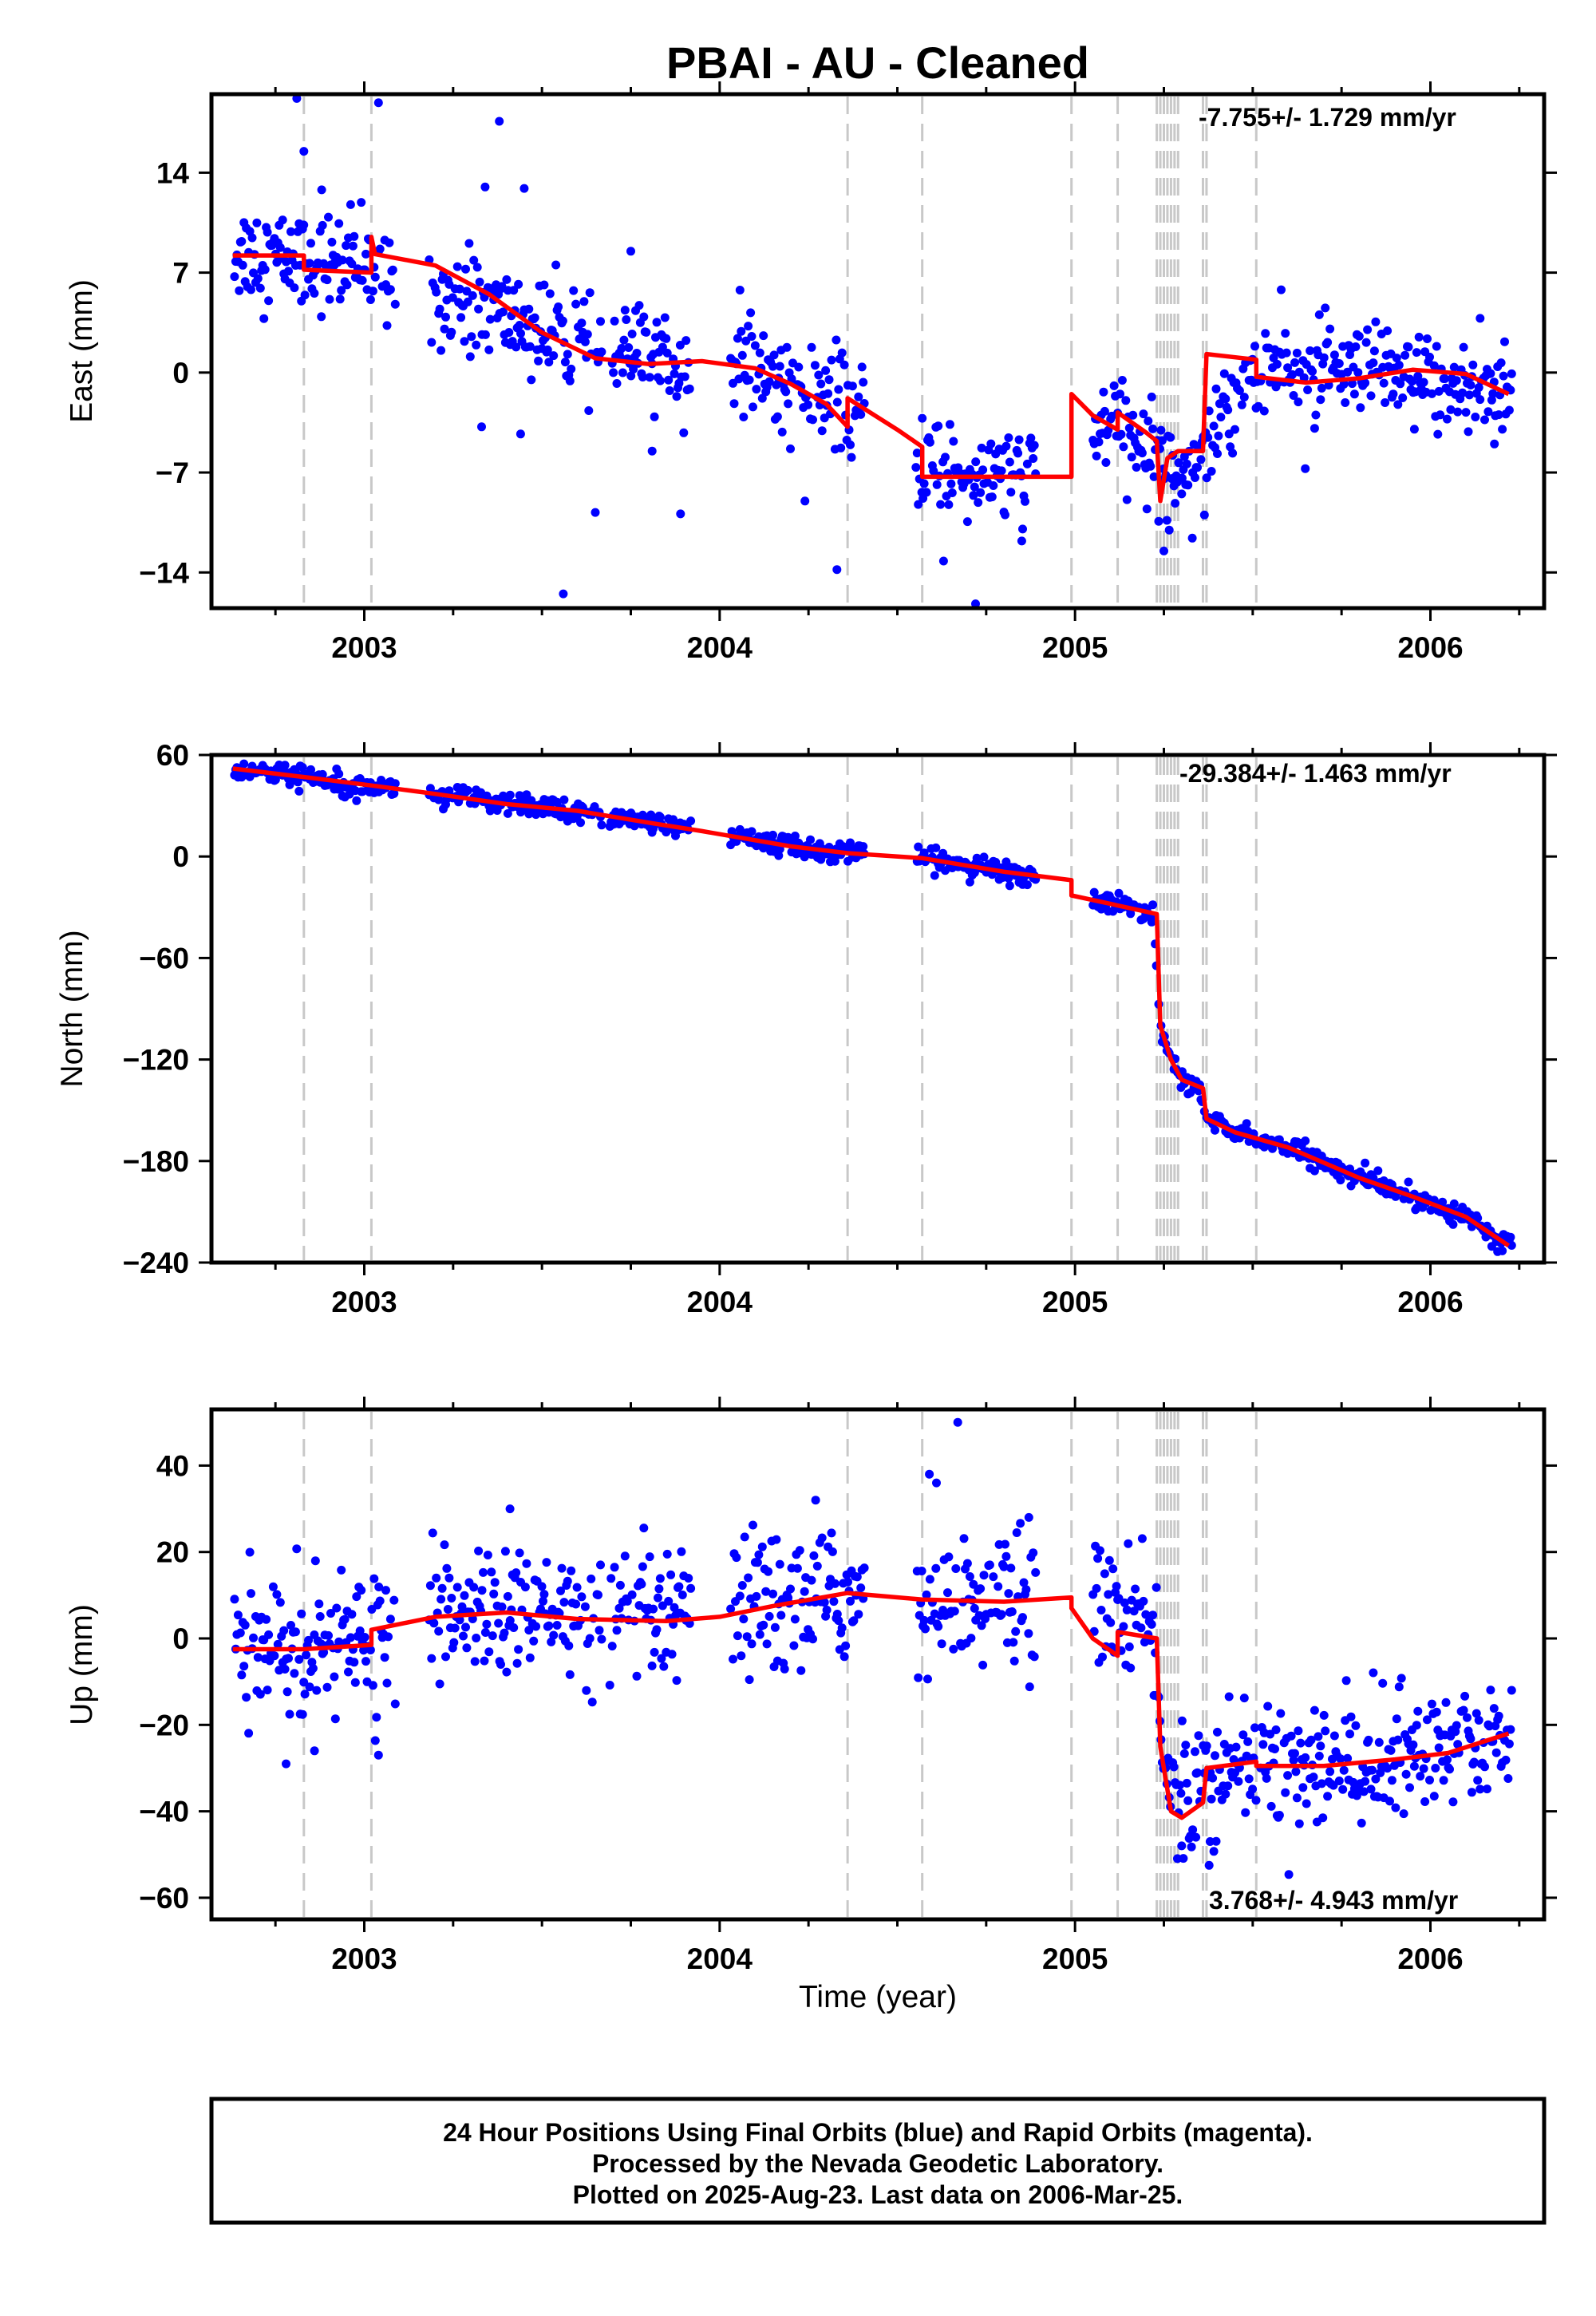  Describe the element at coordinates (164, 572) in the screenshot. I see `y-tick-label: −14` at that location.